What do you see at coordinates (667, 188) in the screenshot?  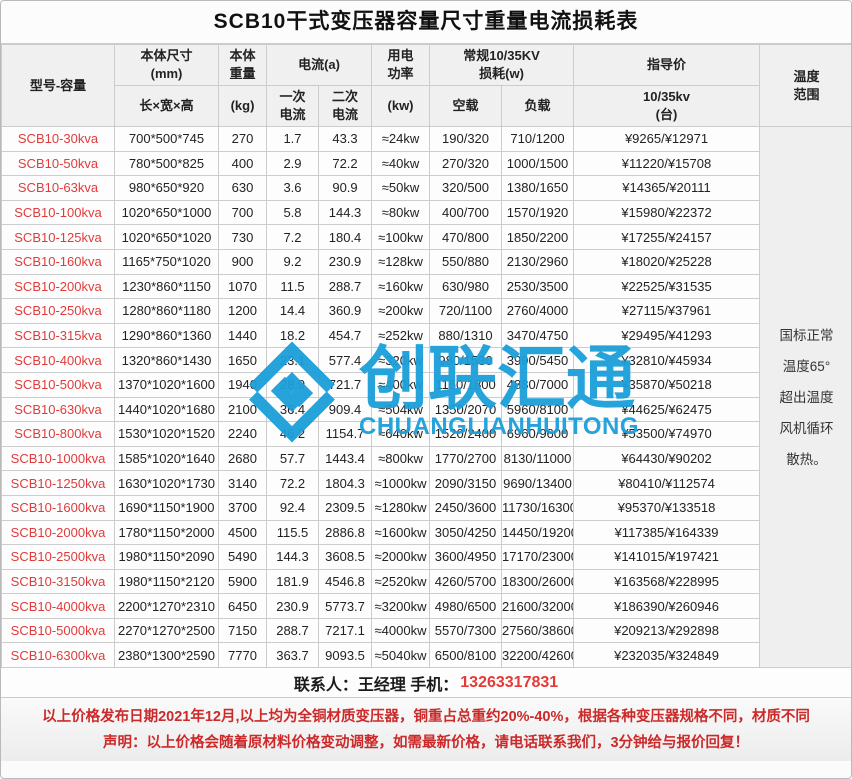 I see `price-cell: ¥14365/¥20111` at bounding box center [667, 188].